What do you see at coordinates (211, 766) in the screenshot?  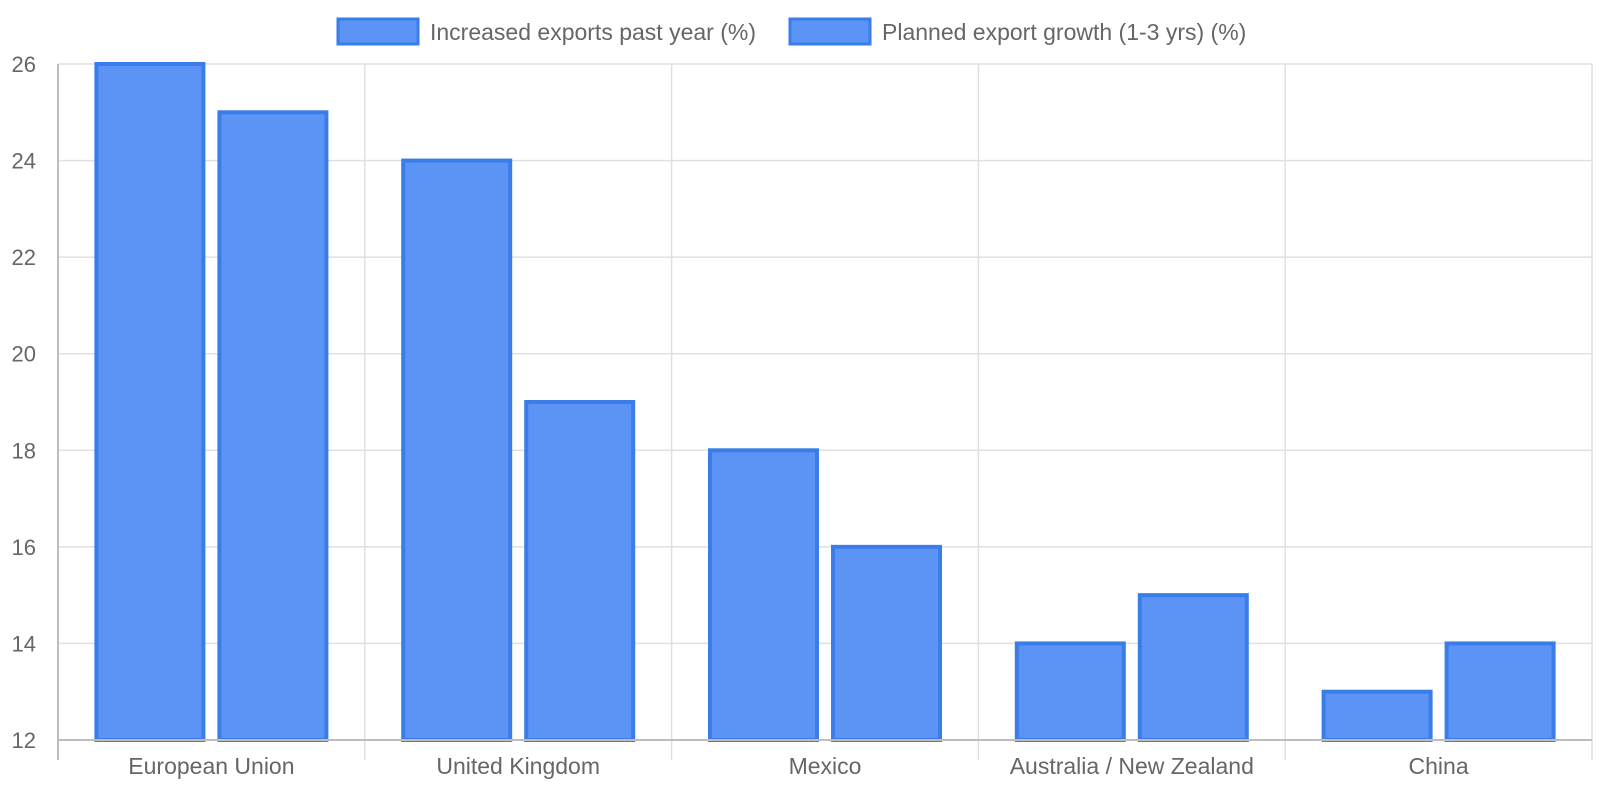 I see `x-tick-label: European Union` at bounding box center [211, 766].